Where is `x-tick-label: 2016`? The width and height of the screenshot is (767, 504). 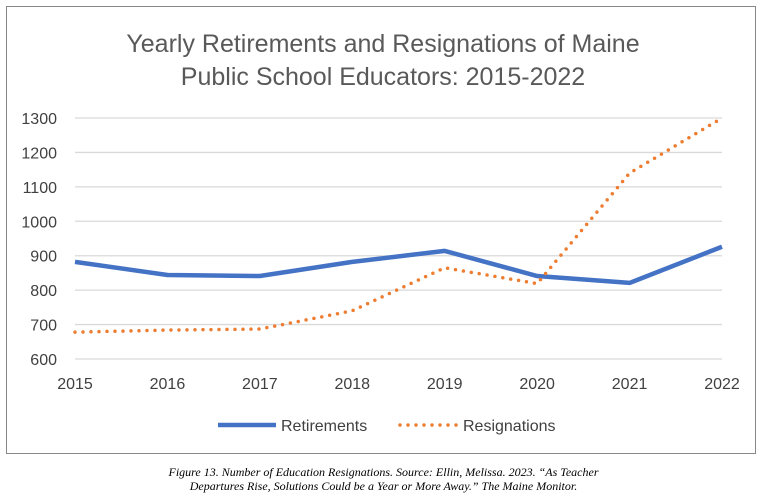 x-tick-label: 2016 is located at coordinates (168, 384).